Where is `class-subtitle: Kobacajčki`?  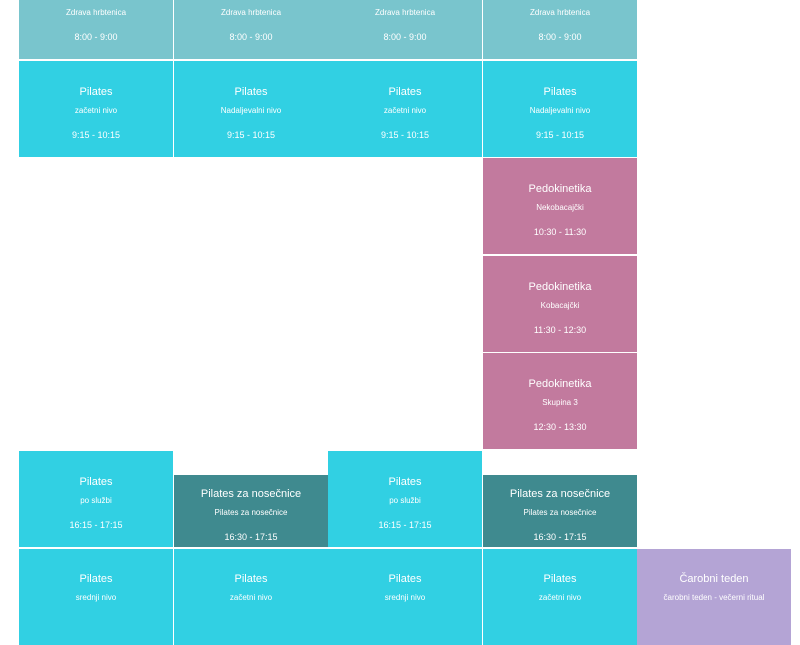 class-subtitle: Kobacajčki is located at coordinates (560, 305).